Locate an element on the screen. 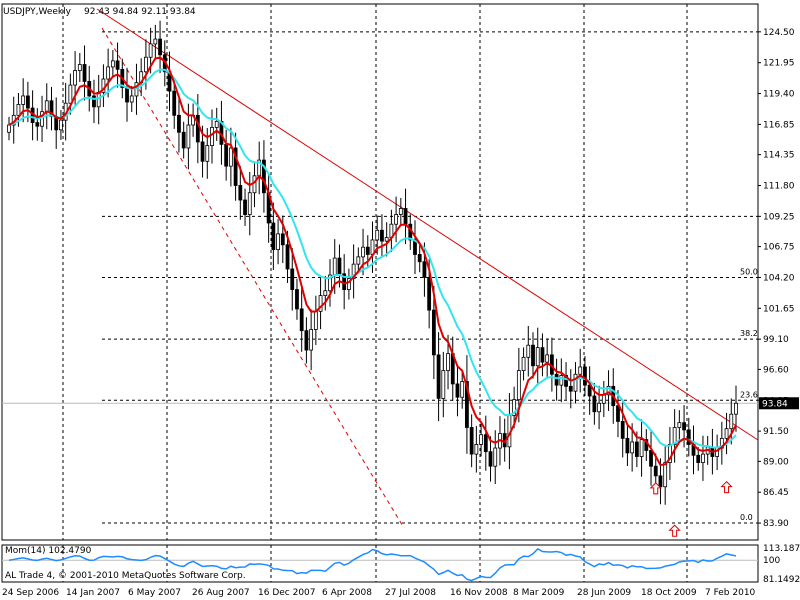  current-price-label: 93.84 is located at coordinates (775, 404).